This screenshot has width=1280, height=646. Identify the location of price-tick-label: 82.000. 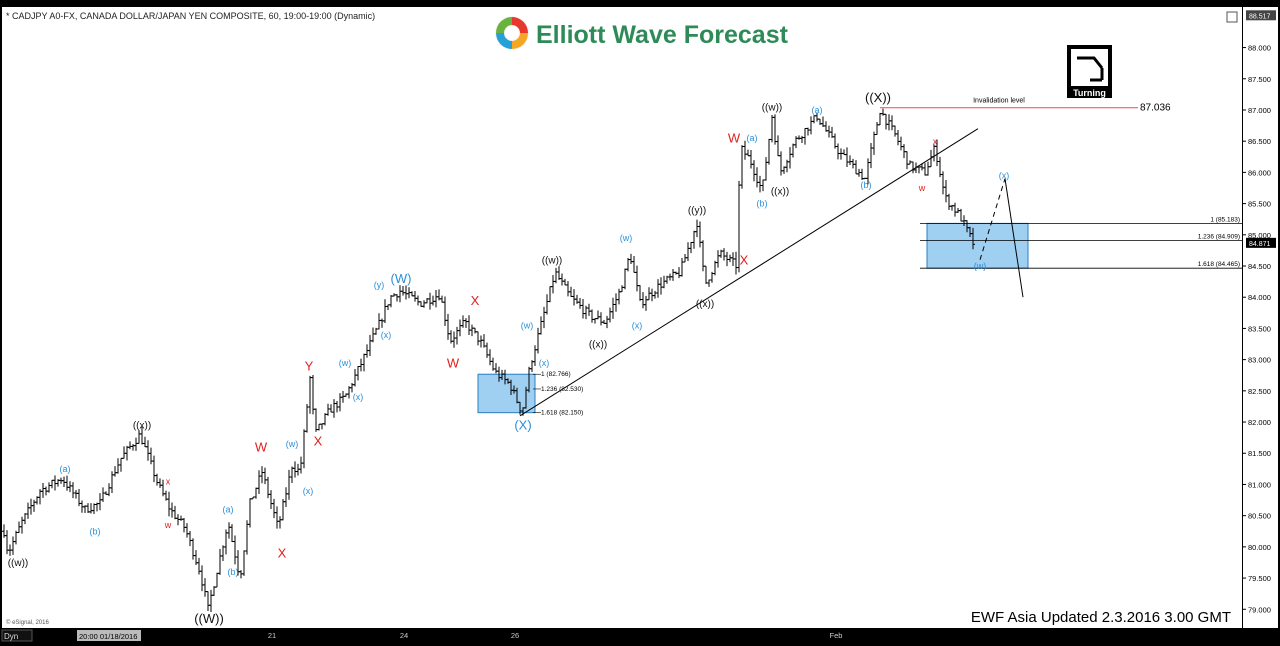
(1259, 422).